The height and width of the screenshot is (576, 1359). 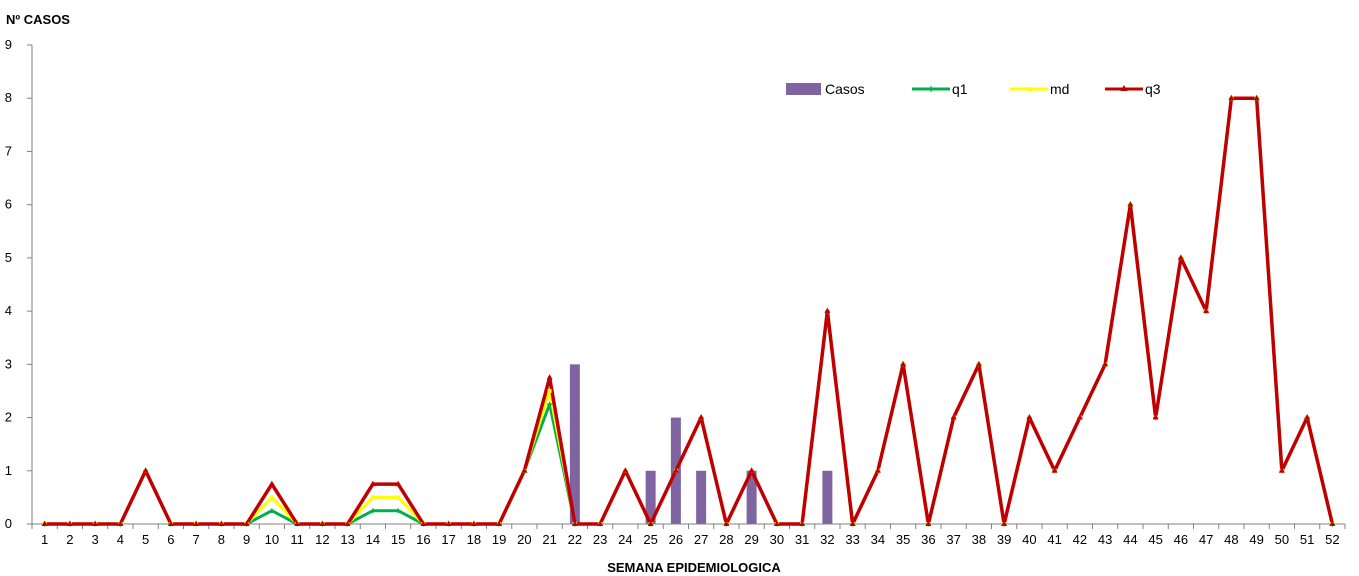 I want to click on legend: Casos q1 md q3, so click(x=973, y=89).